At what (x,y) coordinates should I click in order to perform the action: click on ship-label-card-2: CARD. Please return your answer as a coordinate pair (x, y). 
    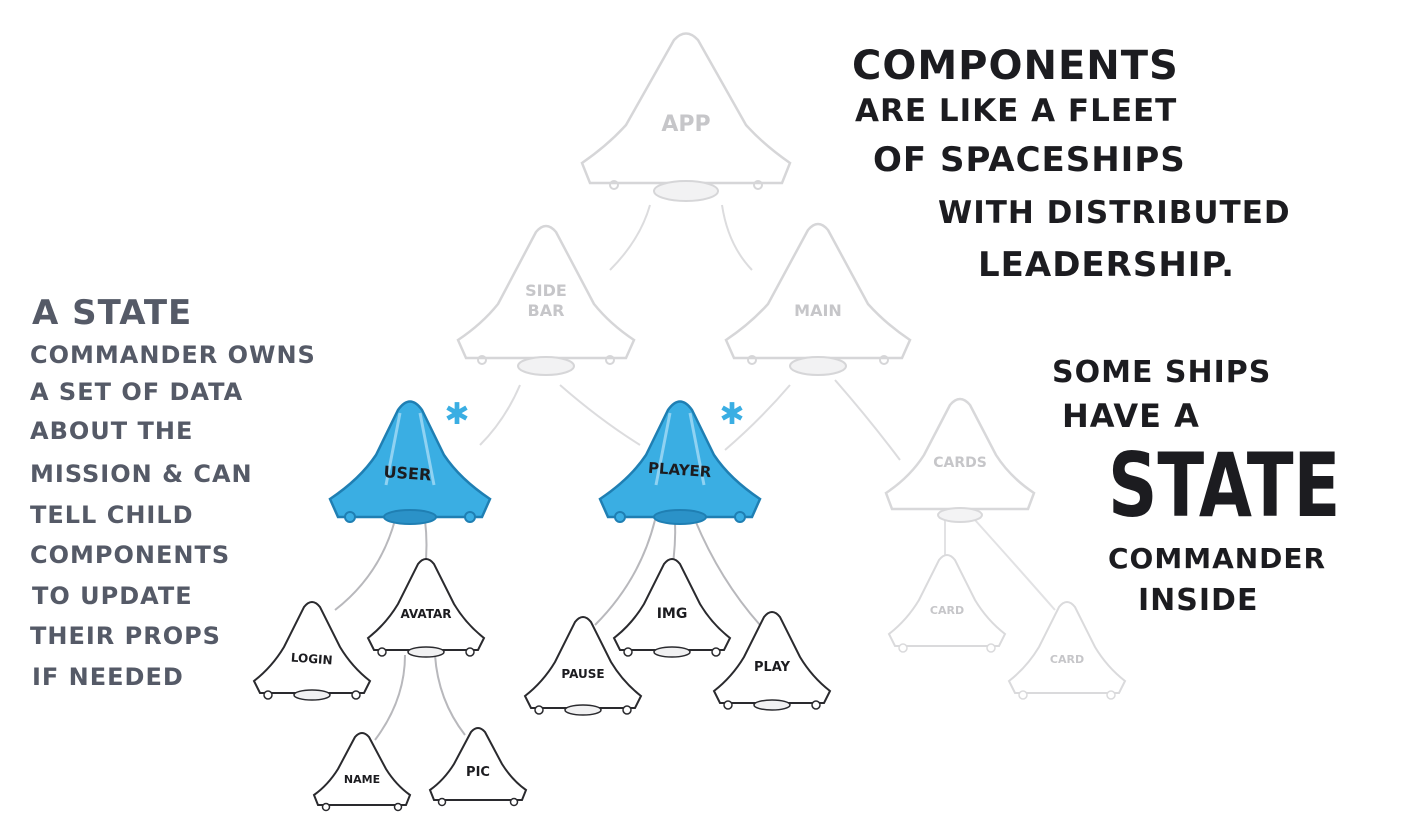
    Looking at the image, I should click on (1067, 659).